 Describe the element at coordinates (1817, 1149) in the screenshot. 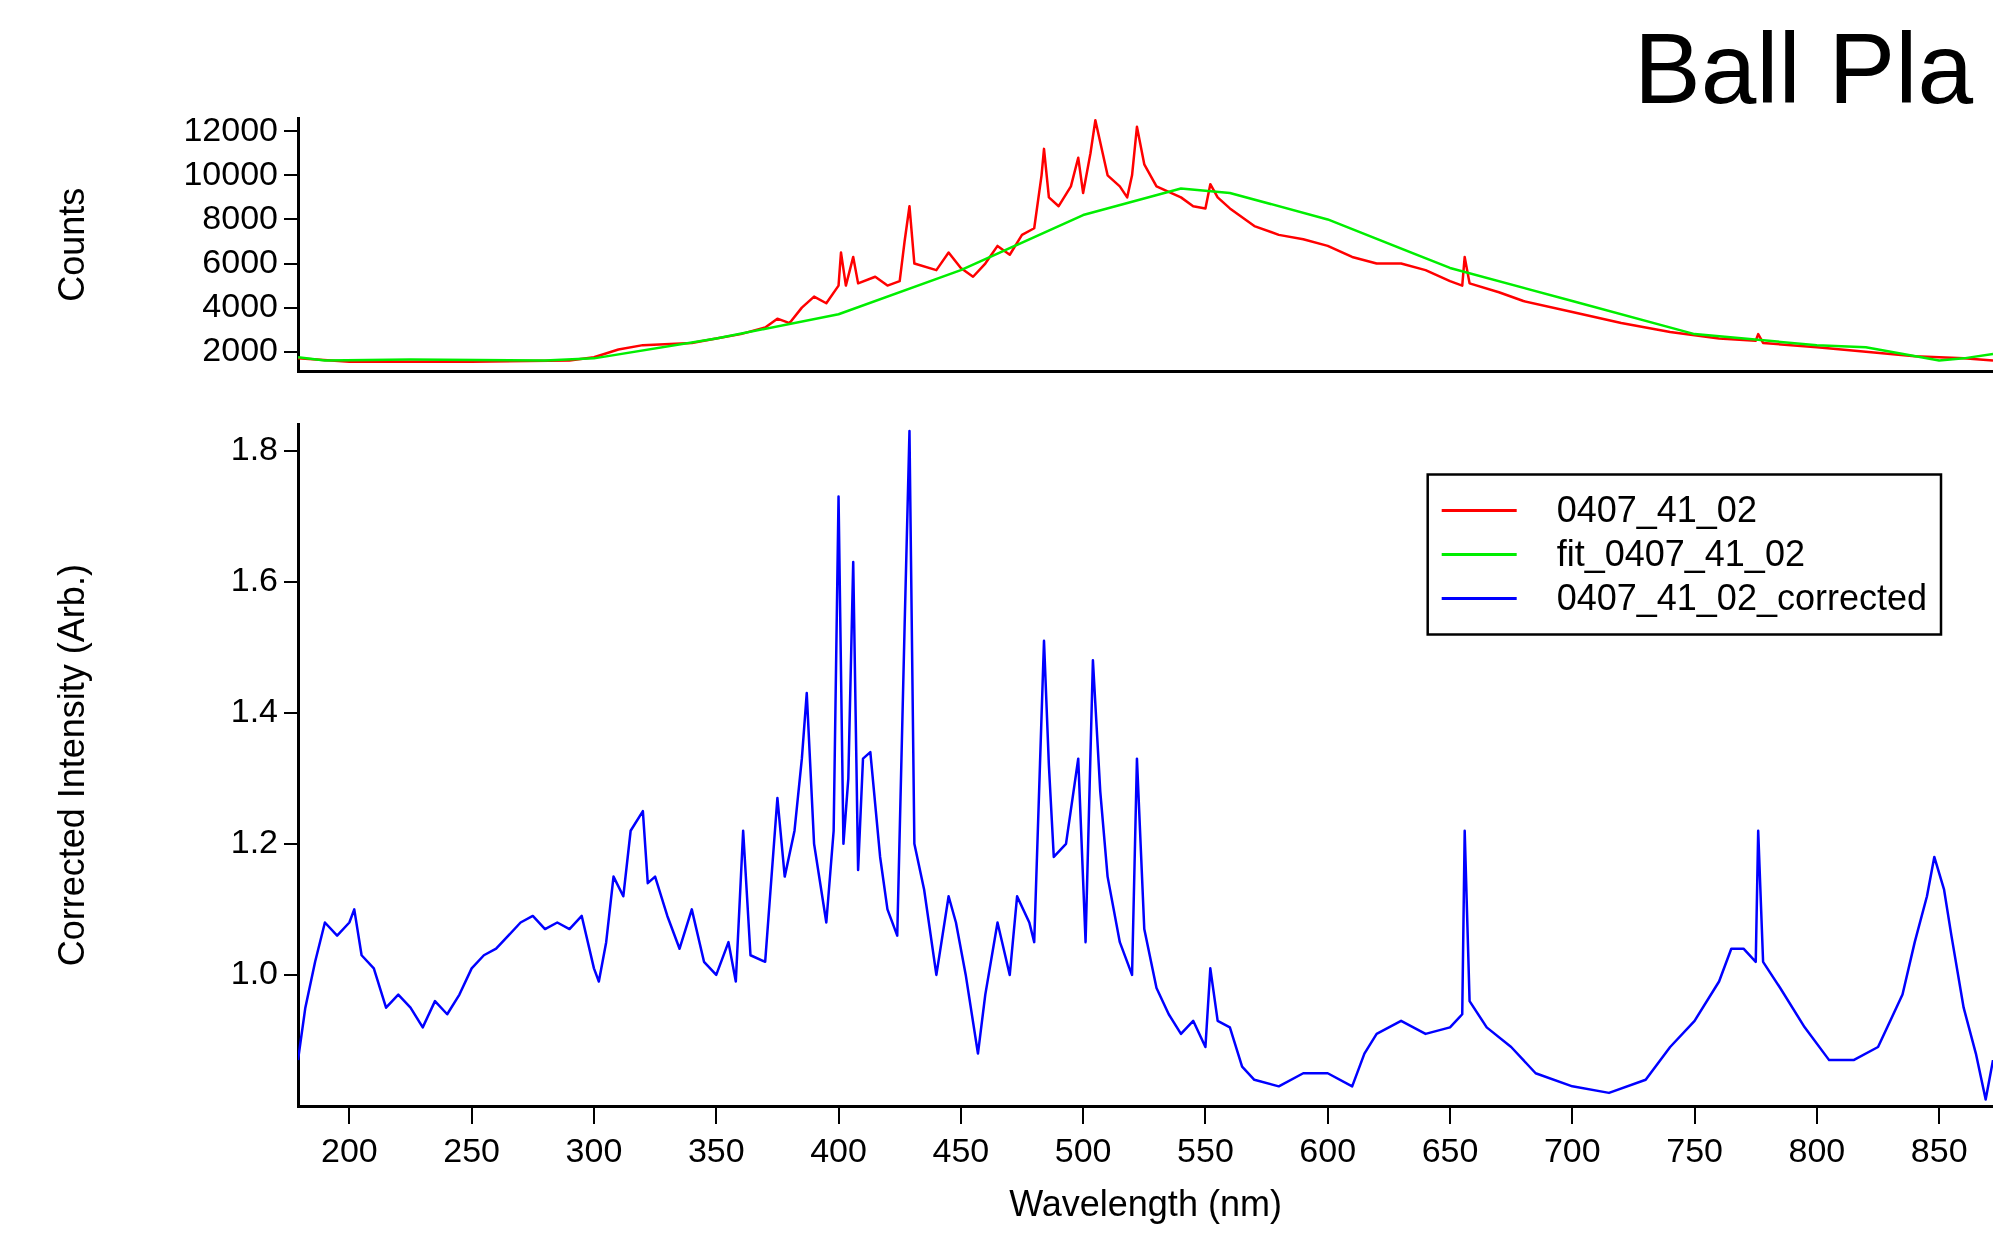

I see `x-tick-label: 800` at that location.